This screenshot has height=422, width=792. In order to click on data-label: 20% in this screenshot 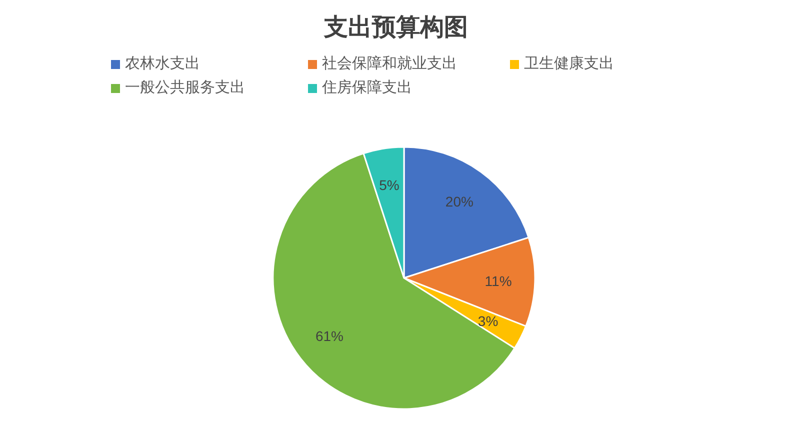, I will do `click(459, 202)`.